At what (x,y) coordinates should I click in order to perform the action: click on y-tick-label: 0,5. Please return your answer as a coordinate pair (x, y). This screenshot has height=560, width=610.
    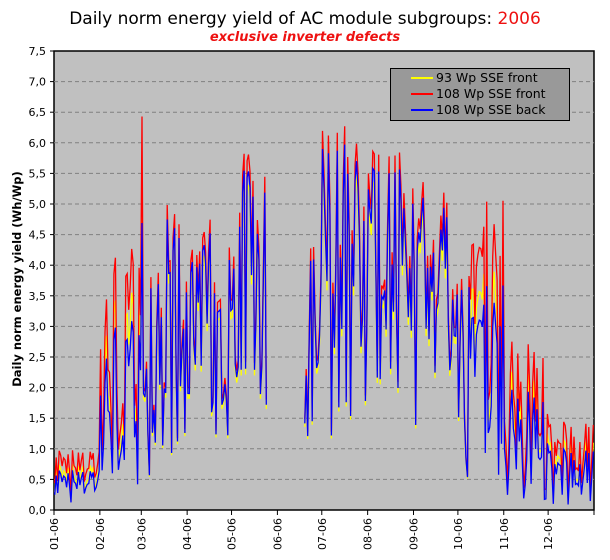
    Looking at the image, I should click on (38, 479).